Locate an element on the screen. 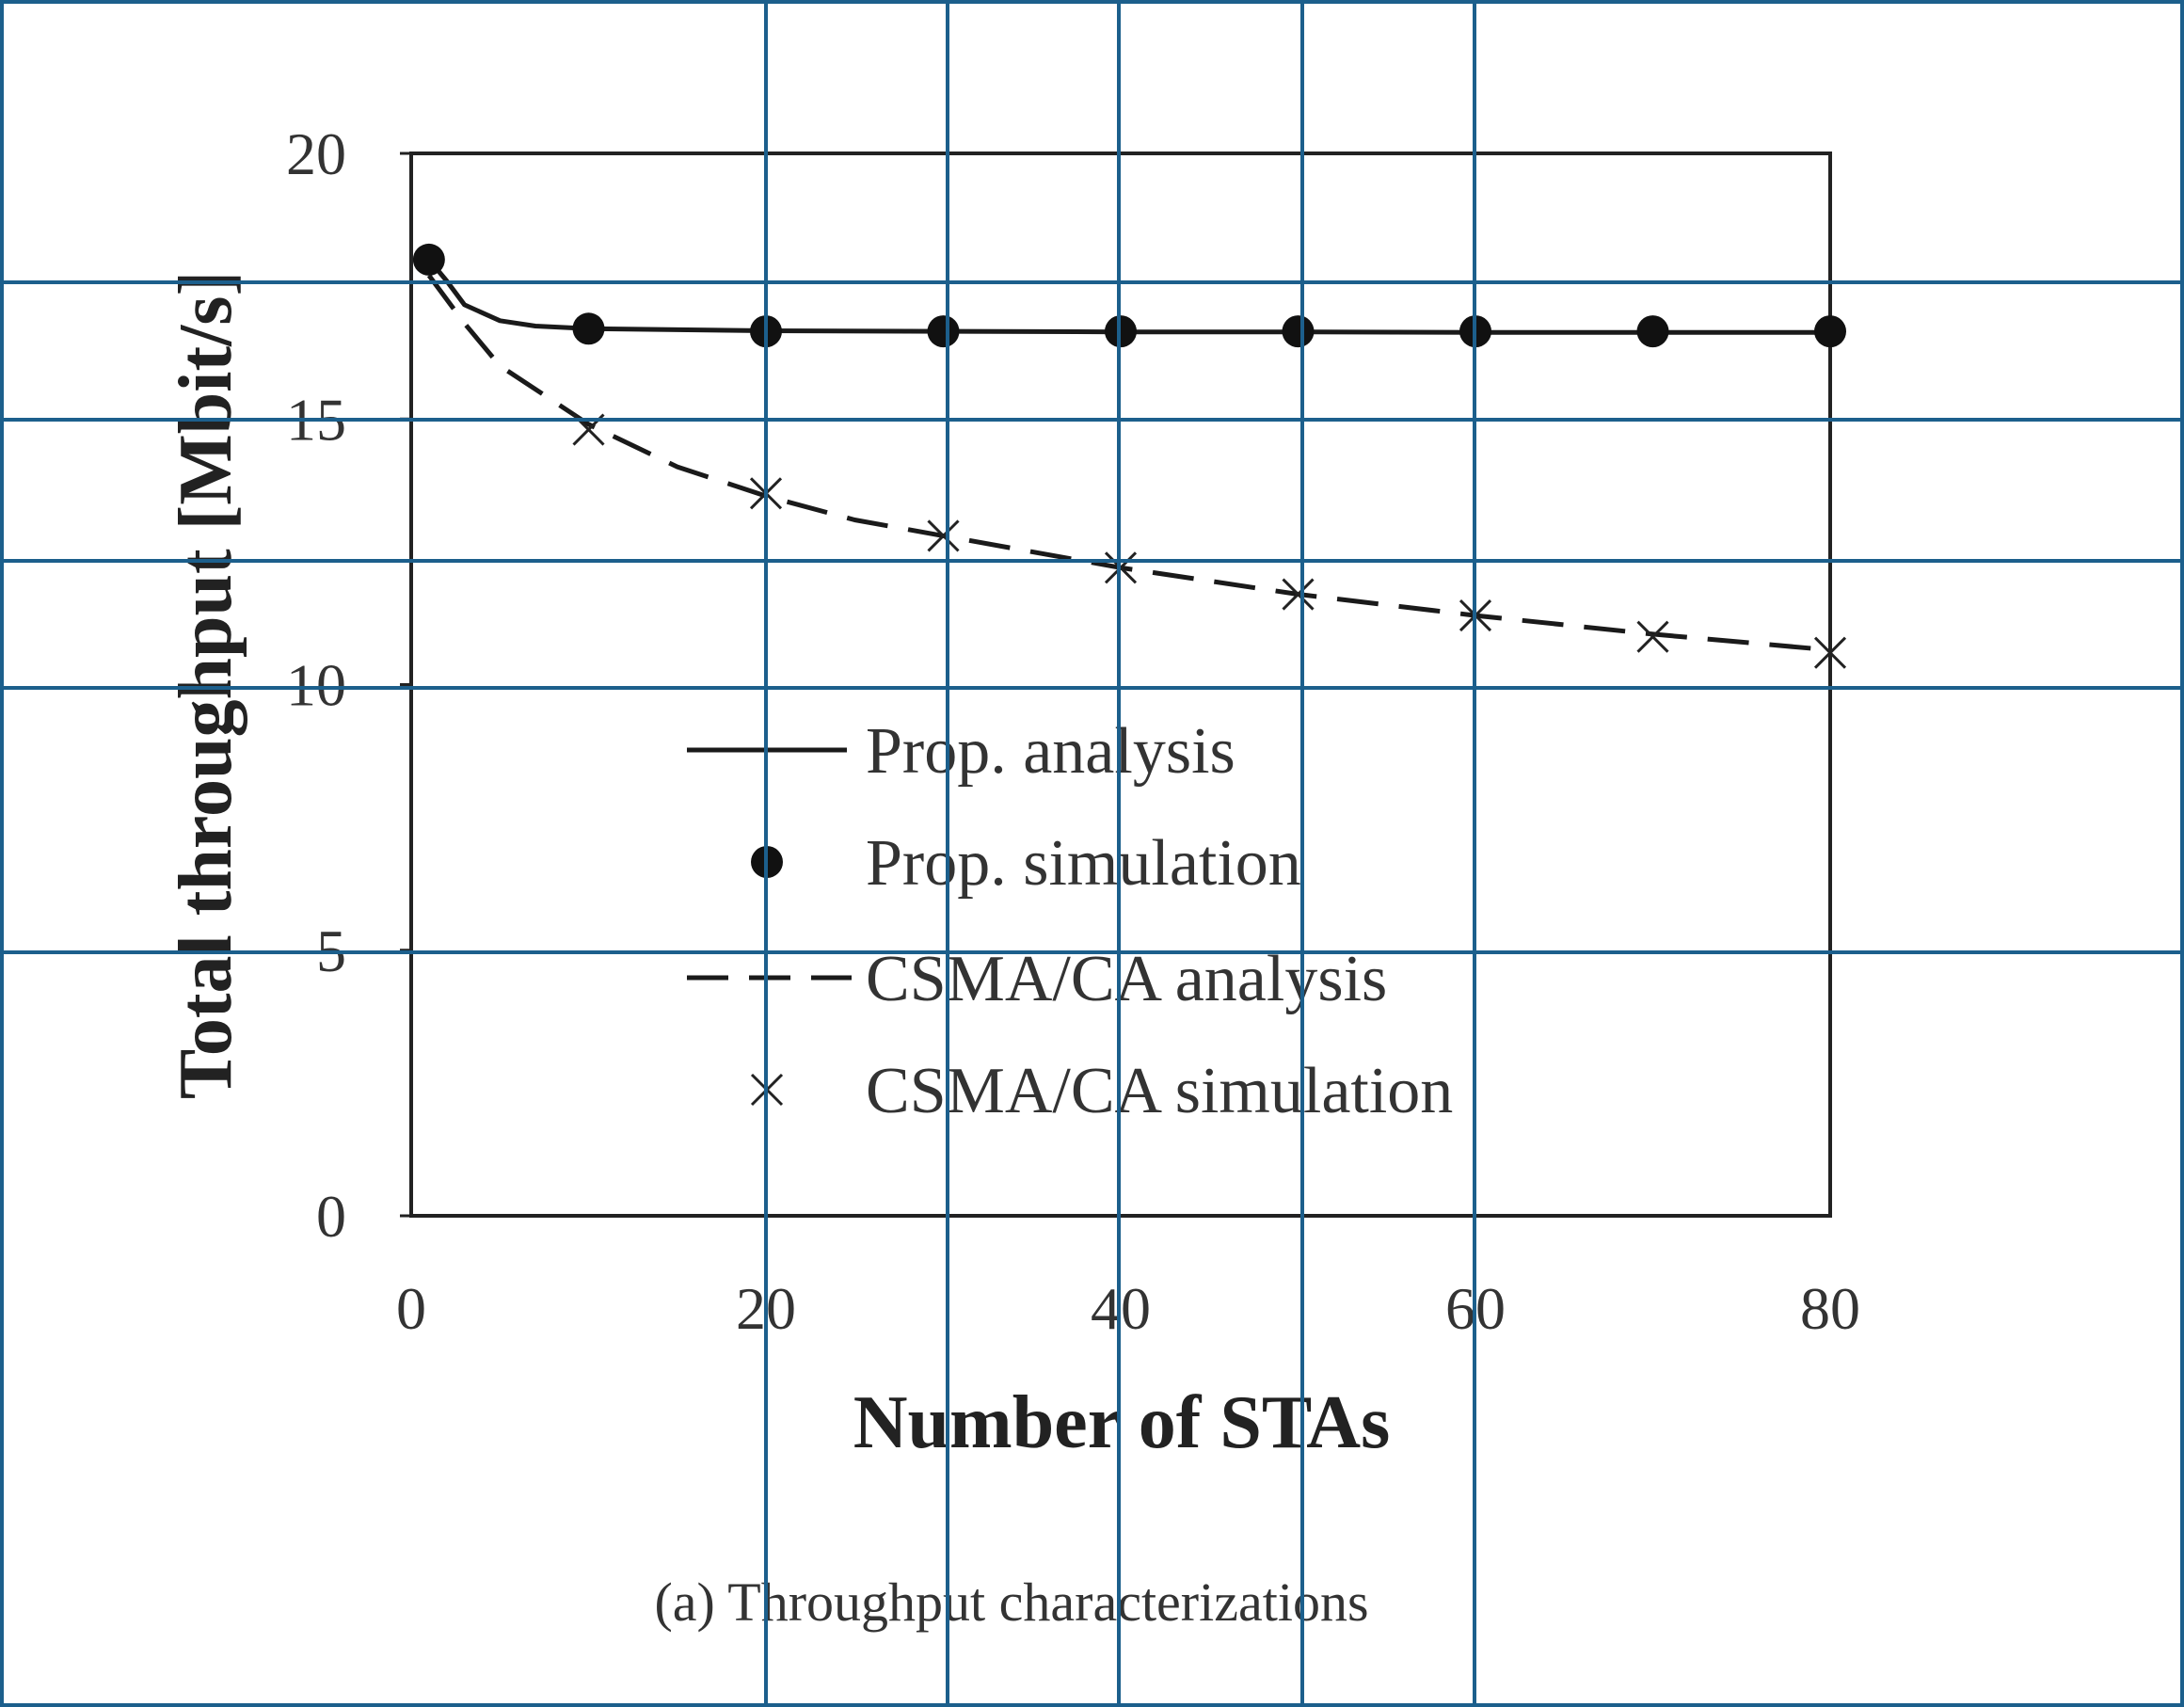 The image size is (2184, 1707). y-tick-label: 0 is located at coordinates (331, 1217).